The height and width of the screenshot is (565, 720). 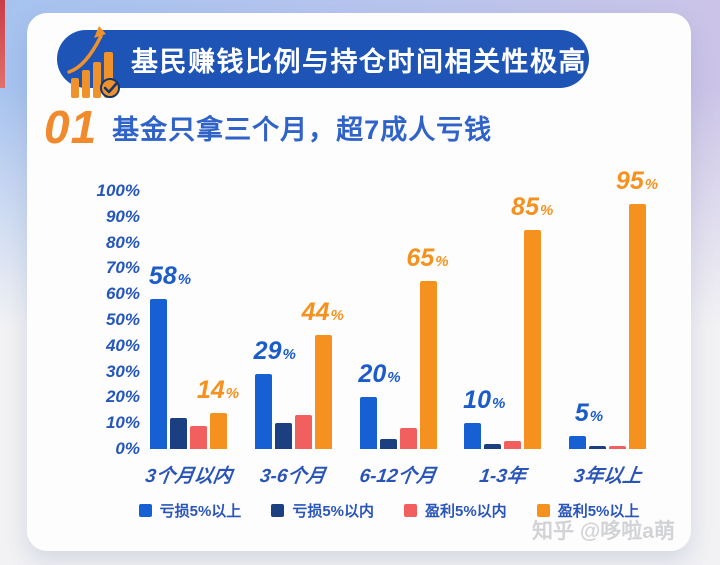 I want to click on value-label: 10%, so click(x=484, y=402).